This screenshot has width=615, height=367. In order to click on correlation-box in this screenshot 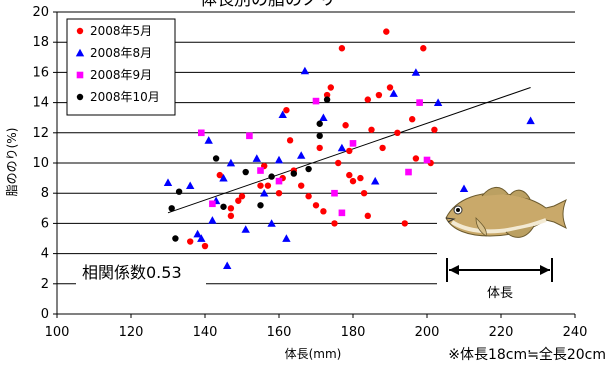, I will do `click(141, 272)`.